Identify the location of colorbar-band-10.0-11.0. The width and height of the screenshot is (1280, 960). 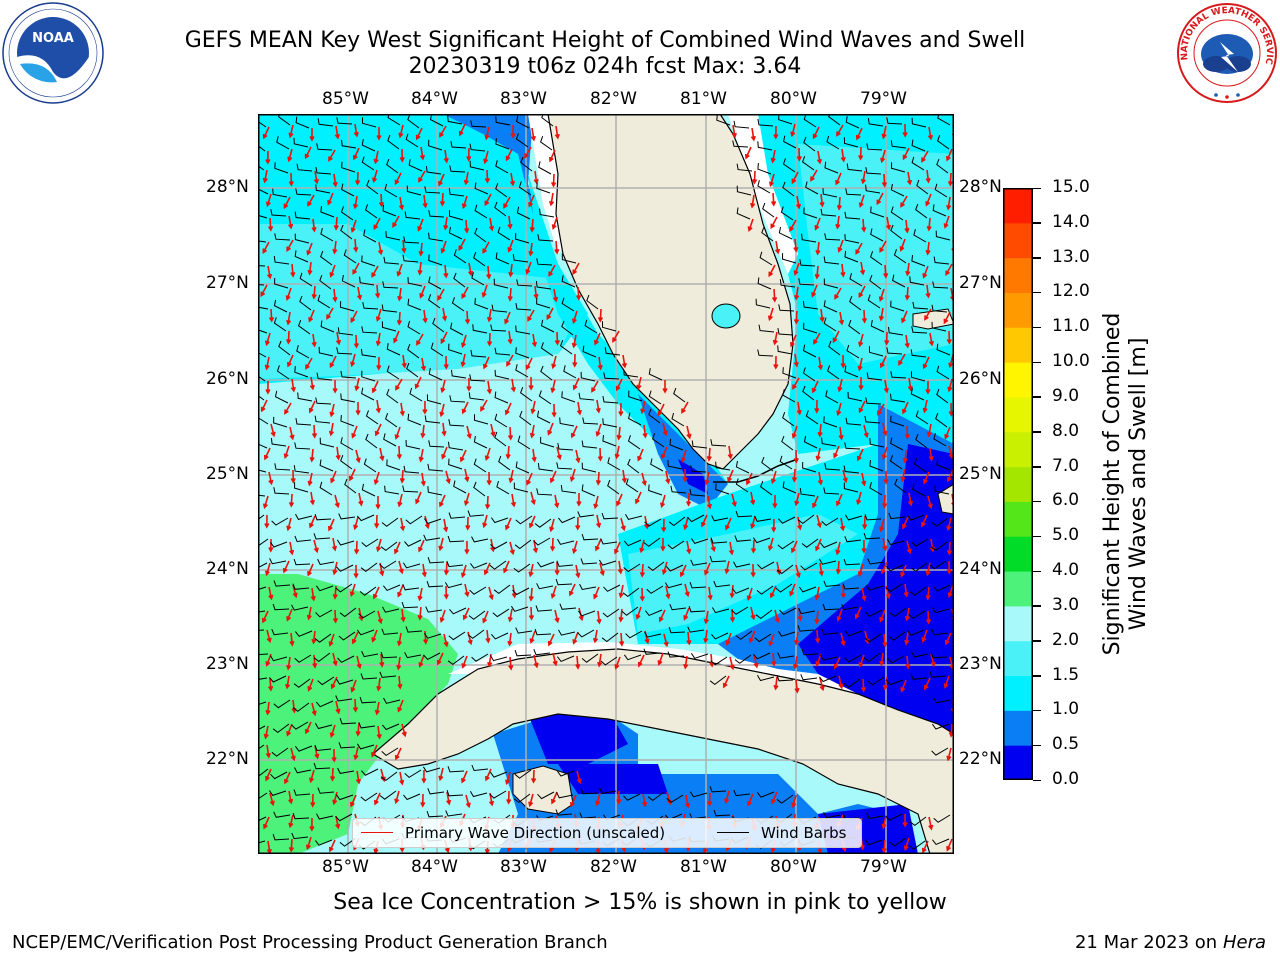
(1018, 345).